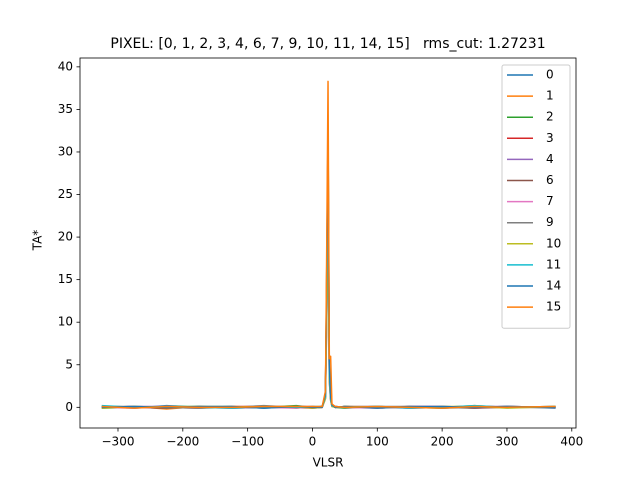  I want to click on y-tick-label: 10, so click(65, 322).